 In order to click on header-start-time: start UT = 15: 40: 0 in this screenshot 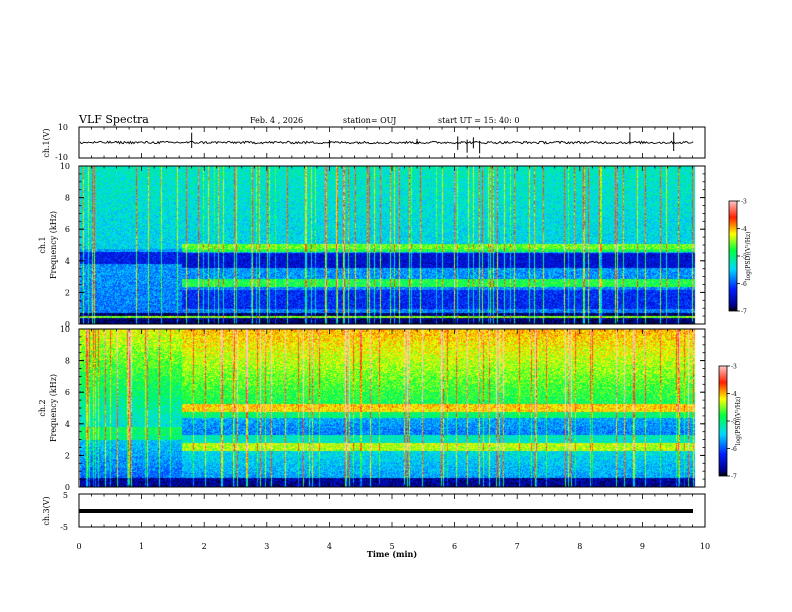, I will do `click(478, 120)`.